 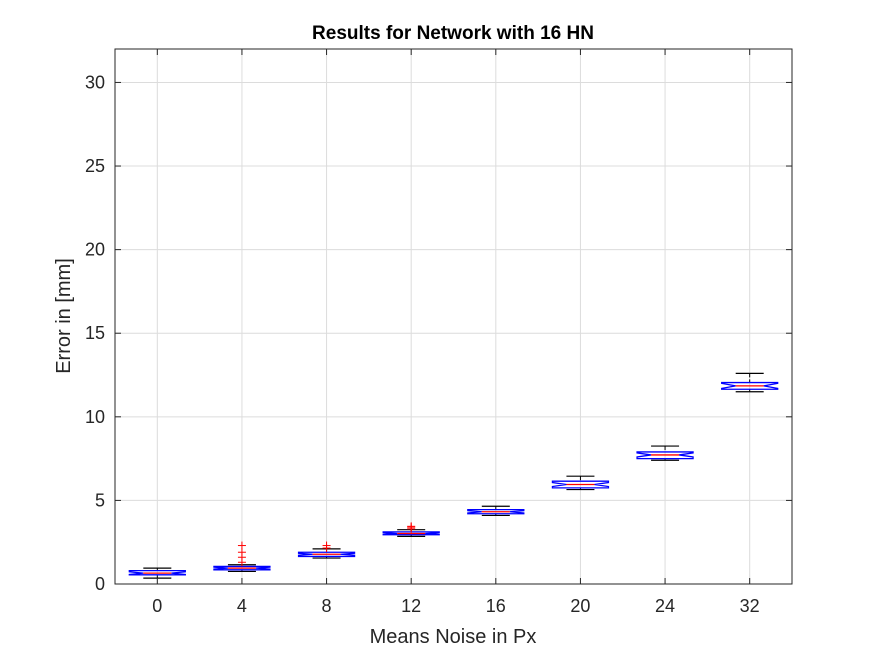 I want to click on x-tick-label: 16, so click(x=496, y=606).